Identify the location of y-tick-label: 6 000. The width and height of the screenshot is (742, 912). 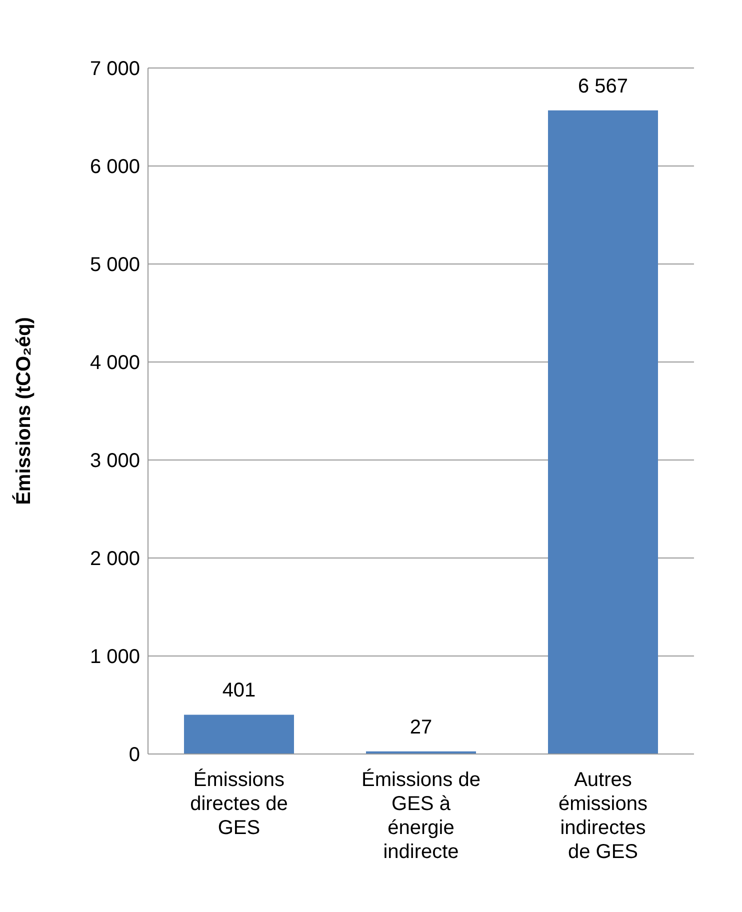
(115, 167).